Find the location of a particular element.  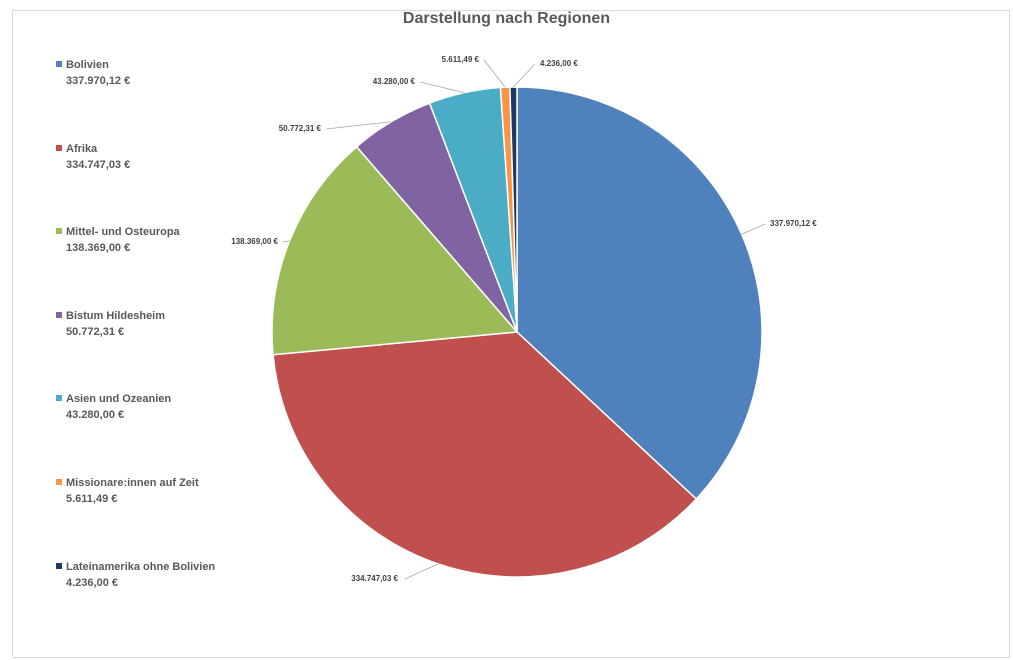

legend-value: 43.280,00 € is located at coordinates (95, 415).